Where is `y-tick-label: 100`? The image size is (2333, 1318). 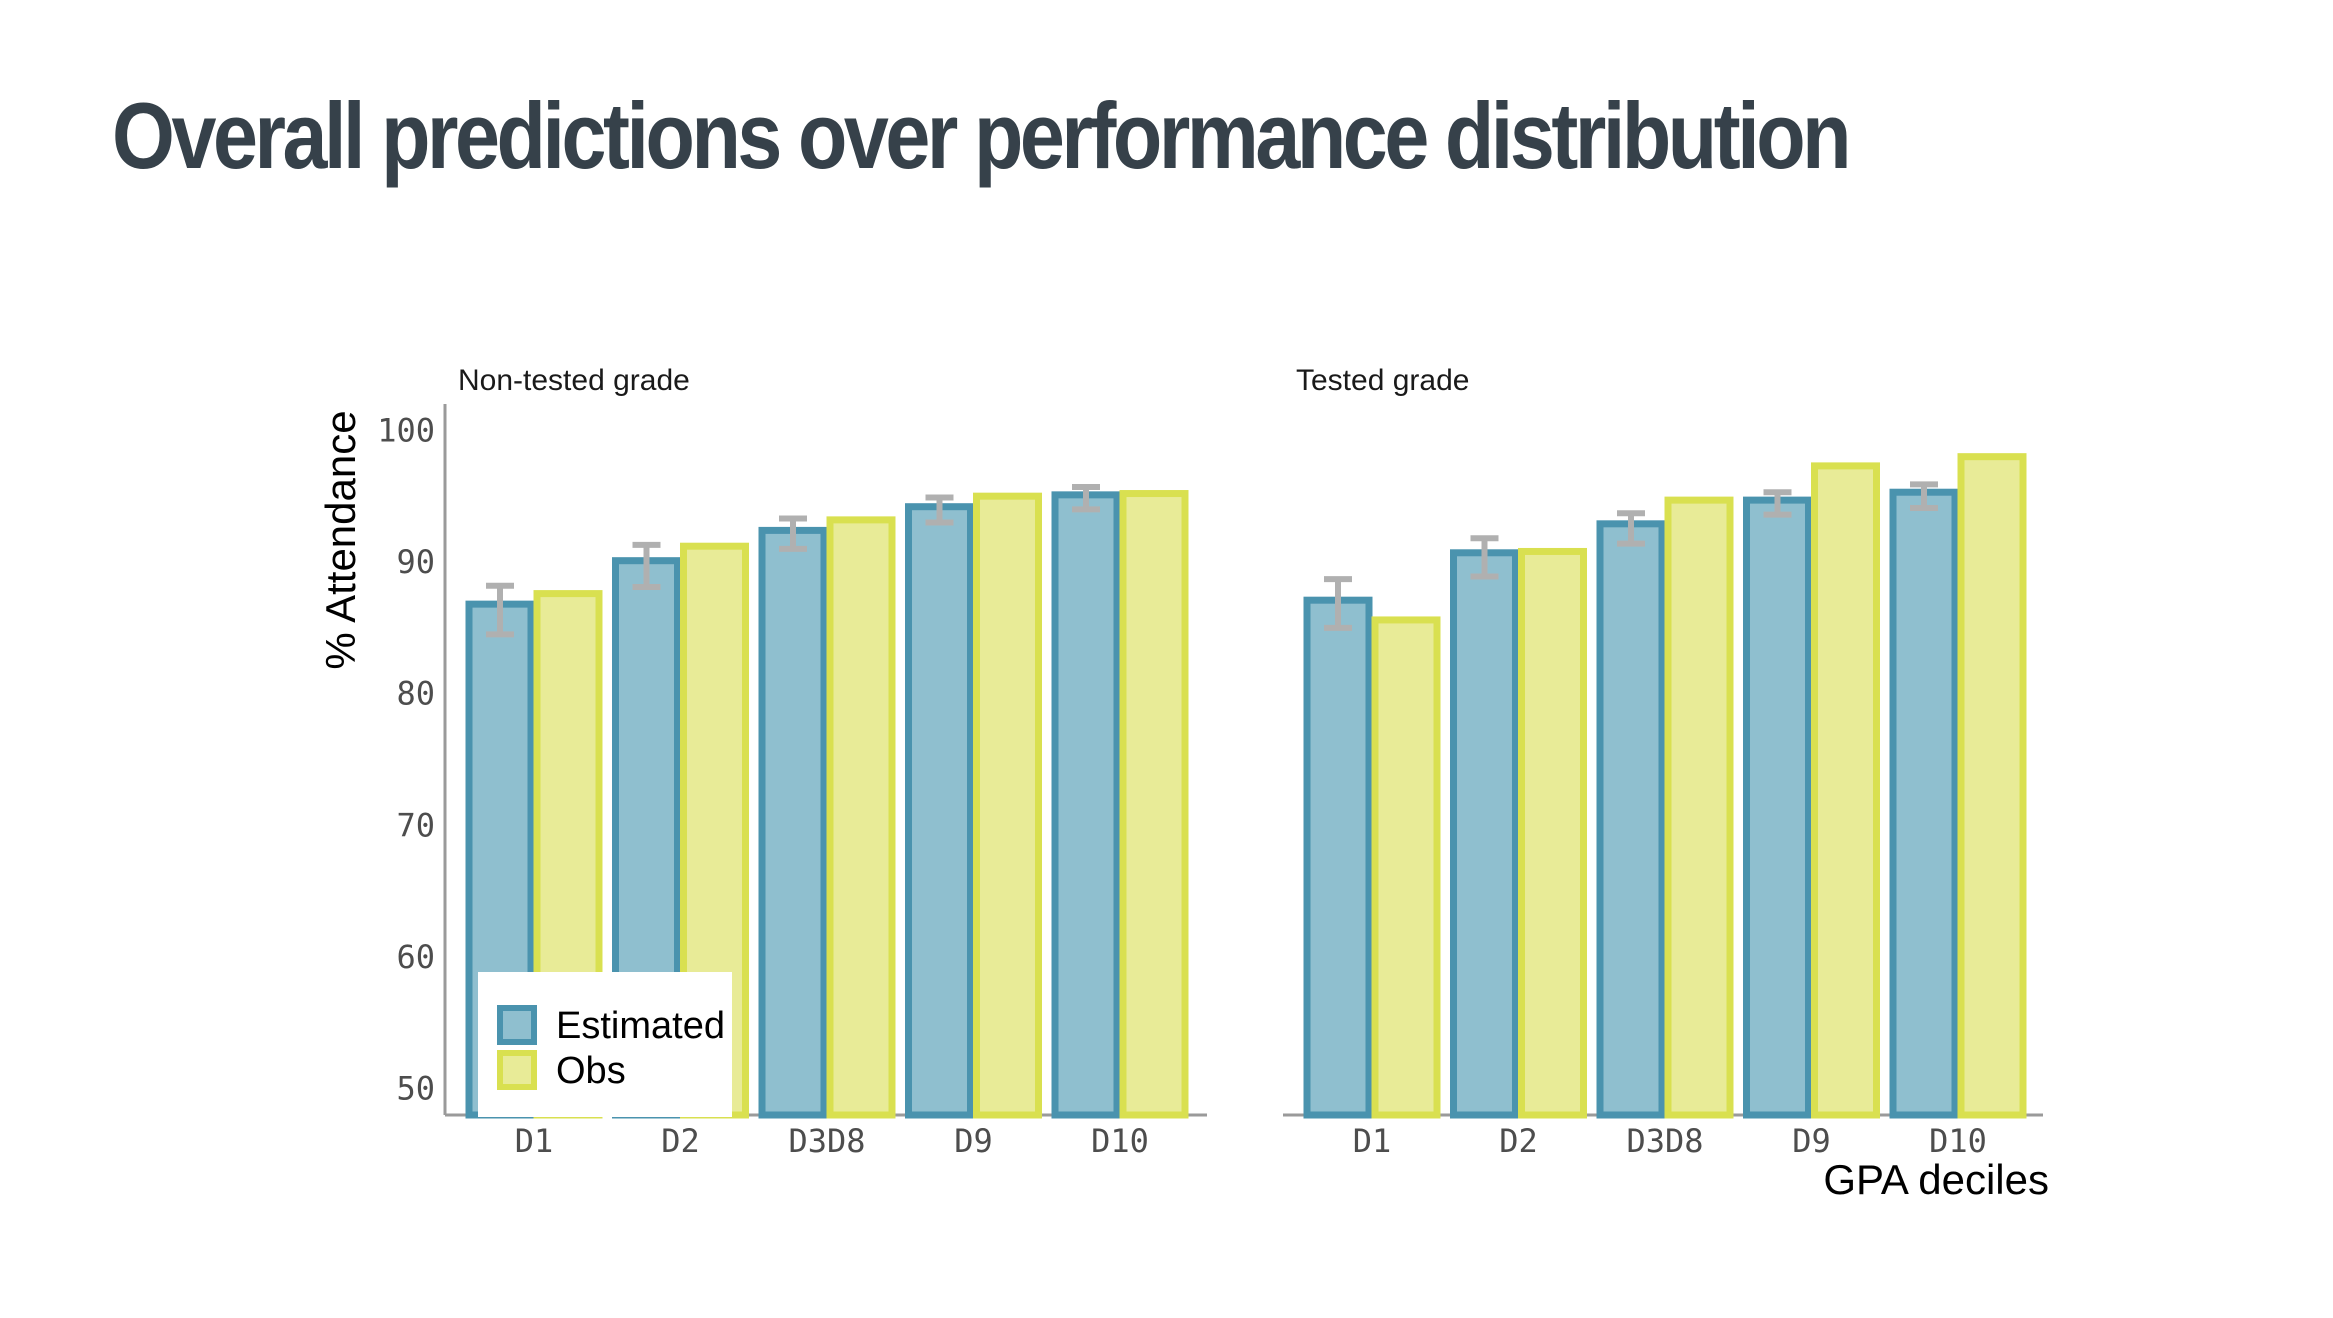 y-tick-label: 100 is located at coordinates (406, 430).